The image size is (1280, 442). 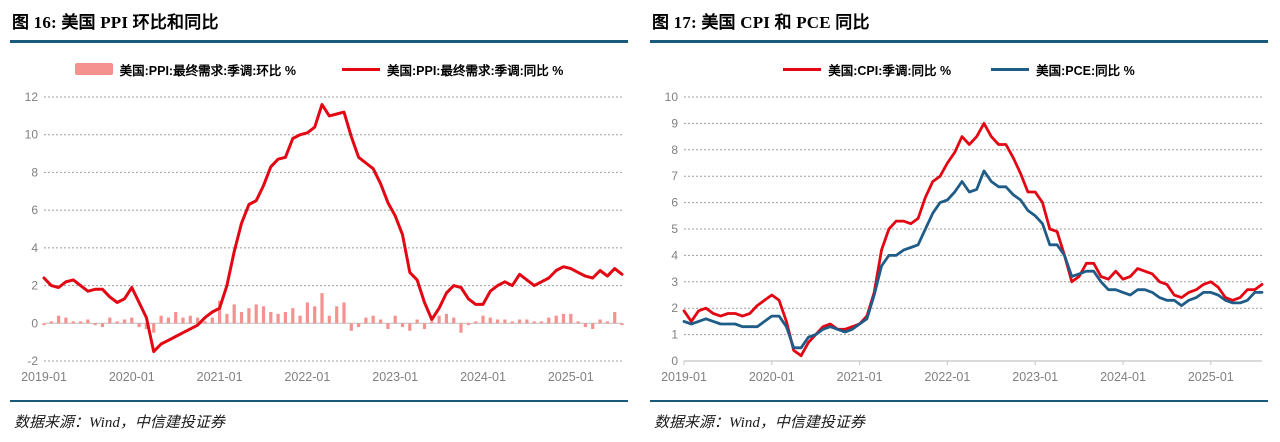 I want to click on cpi-legend-label: 美国:CPI:季调:同比 %, so click(x=890, y=70).